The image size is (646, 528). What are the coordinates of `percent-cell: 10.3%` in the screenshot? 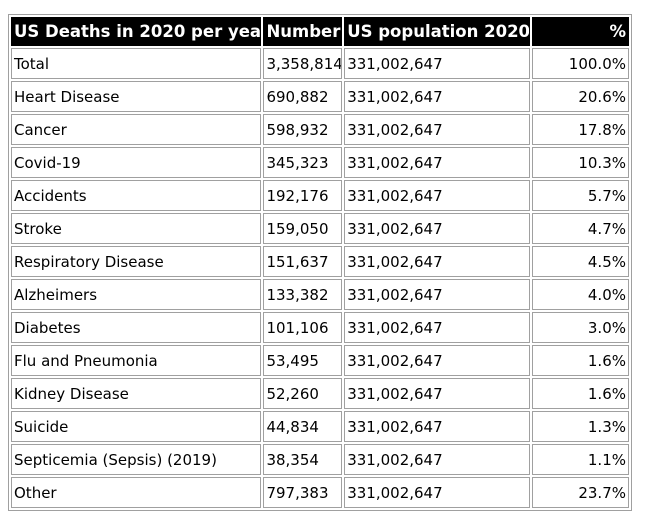 It's located at (580, 162).